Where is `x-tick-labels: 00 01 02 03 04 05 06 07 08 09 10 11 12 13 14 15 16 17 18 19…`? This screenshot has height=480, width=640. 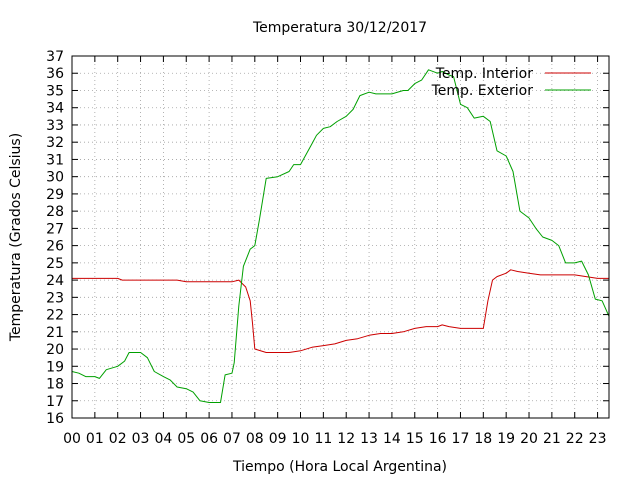 x-tick-labels: 00 01 02 03 04 05 06 07 08 09 10 11 12 13 14 15 16 17 18 19… is located at coordinates (334, 439).